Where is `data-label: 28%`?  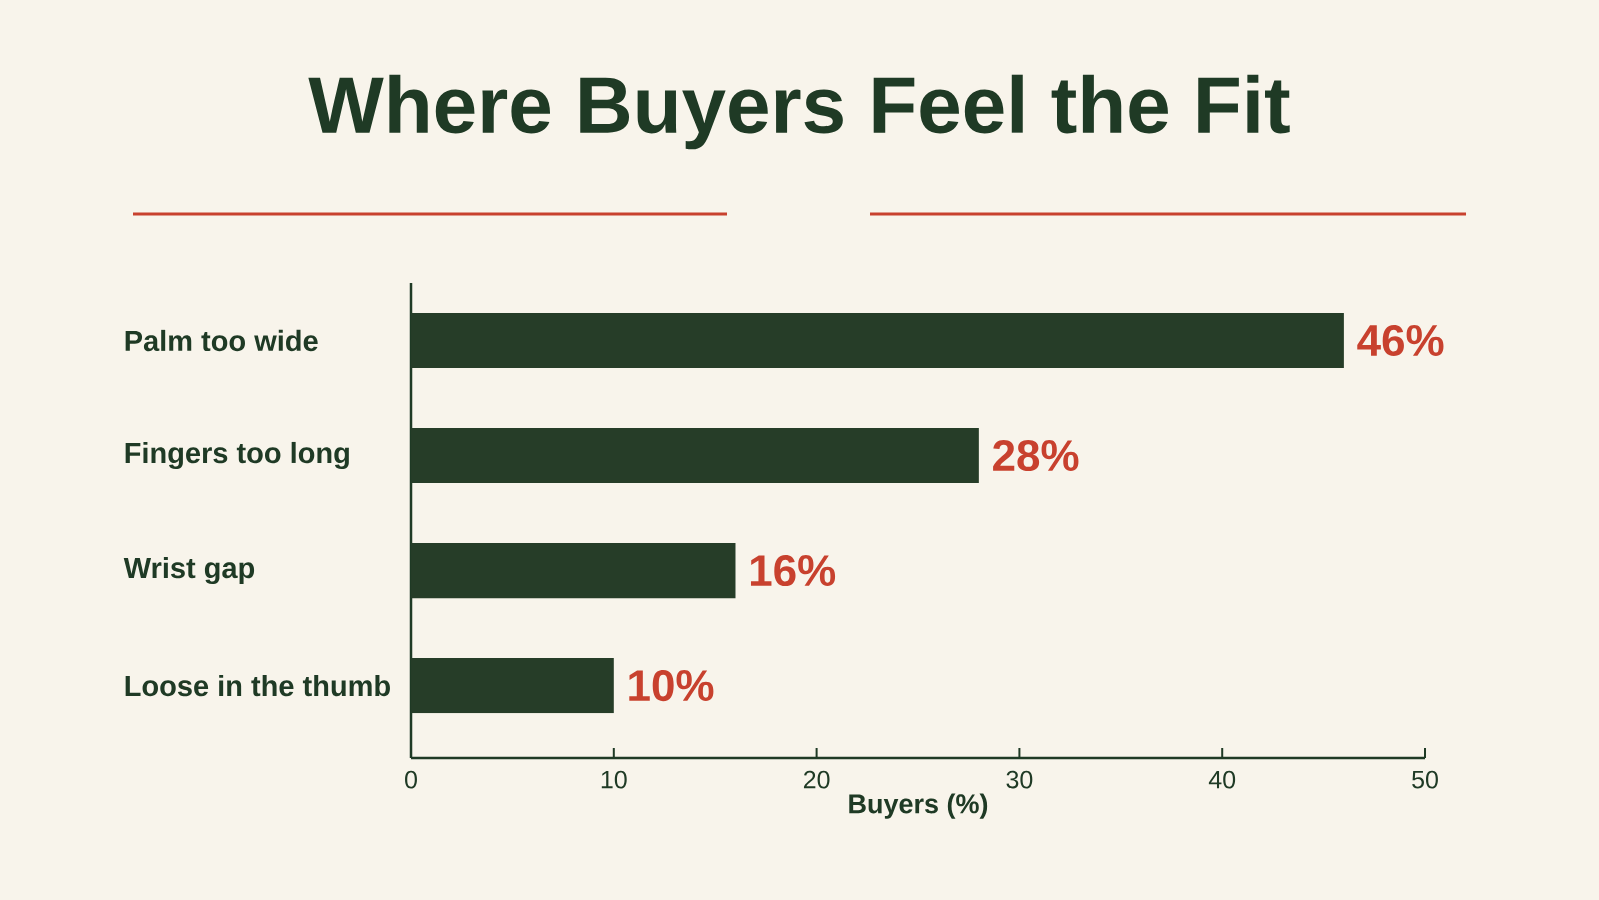 data-label: 28% is located at coordinates (1036, 455).